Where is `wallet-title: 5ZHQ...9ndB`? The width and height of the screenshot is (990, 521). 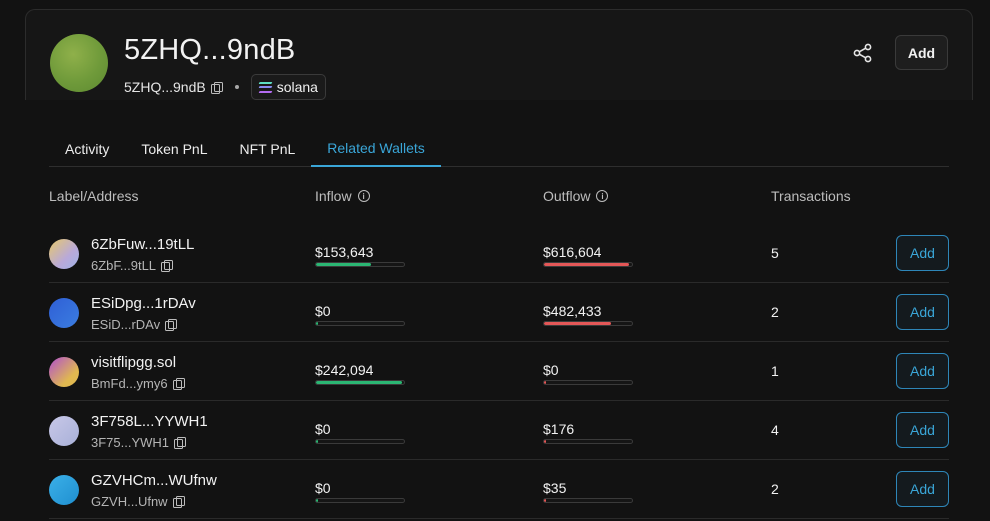
wallet-title: 5ZHQ...9ndB is located at coordinates (210, 50).